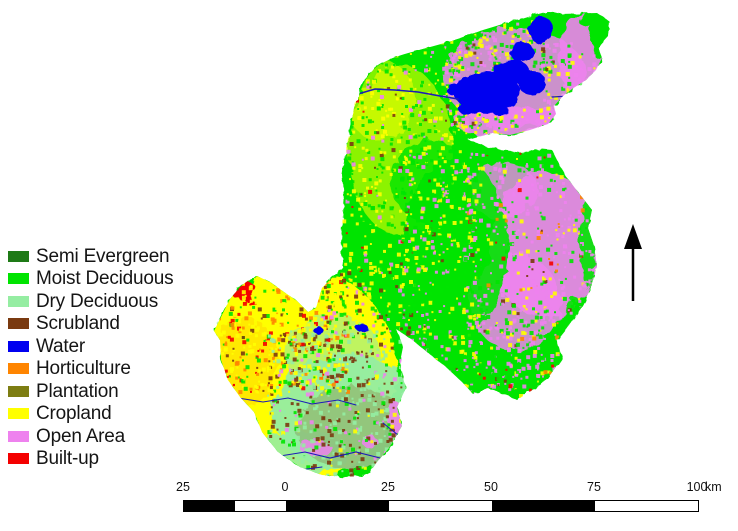  I want to click on legend-item: Plantation, so click(90, 391).